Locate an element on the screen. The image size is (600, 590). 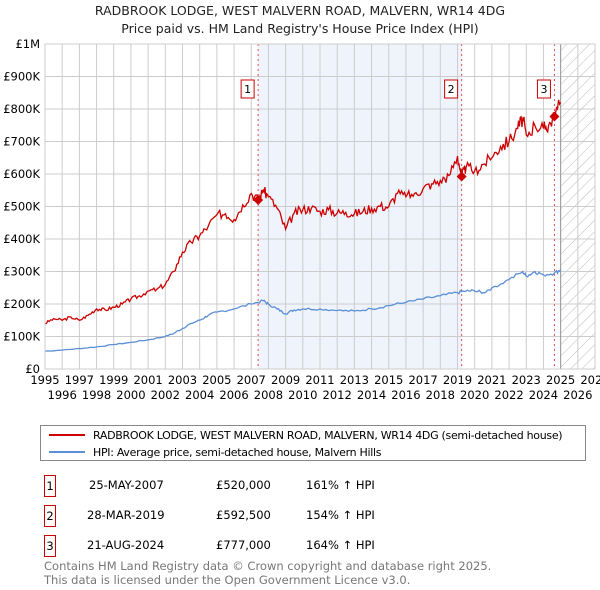
x-tick-label: 1996 is located at coordinates (62, 395).